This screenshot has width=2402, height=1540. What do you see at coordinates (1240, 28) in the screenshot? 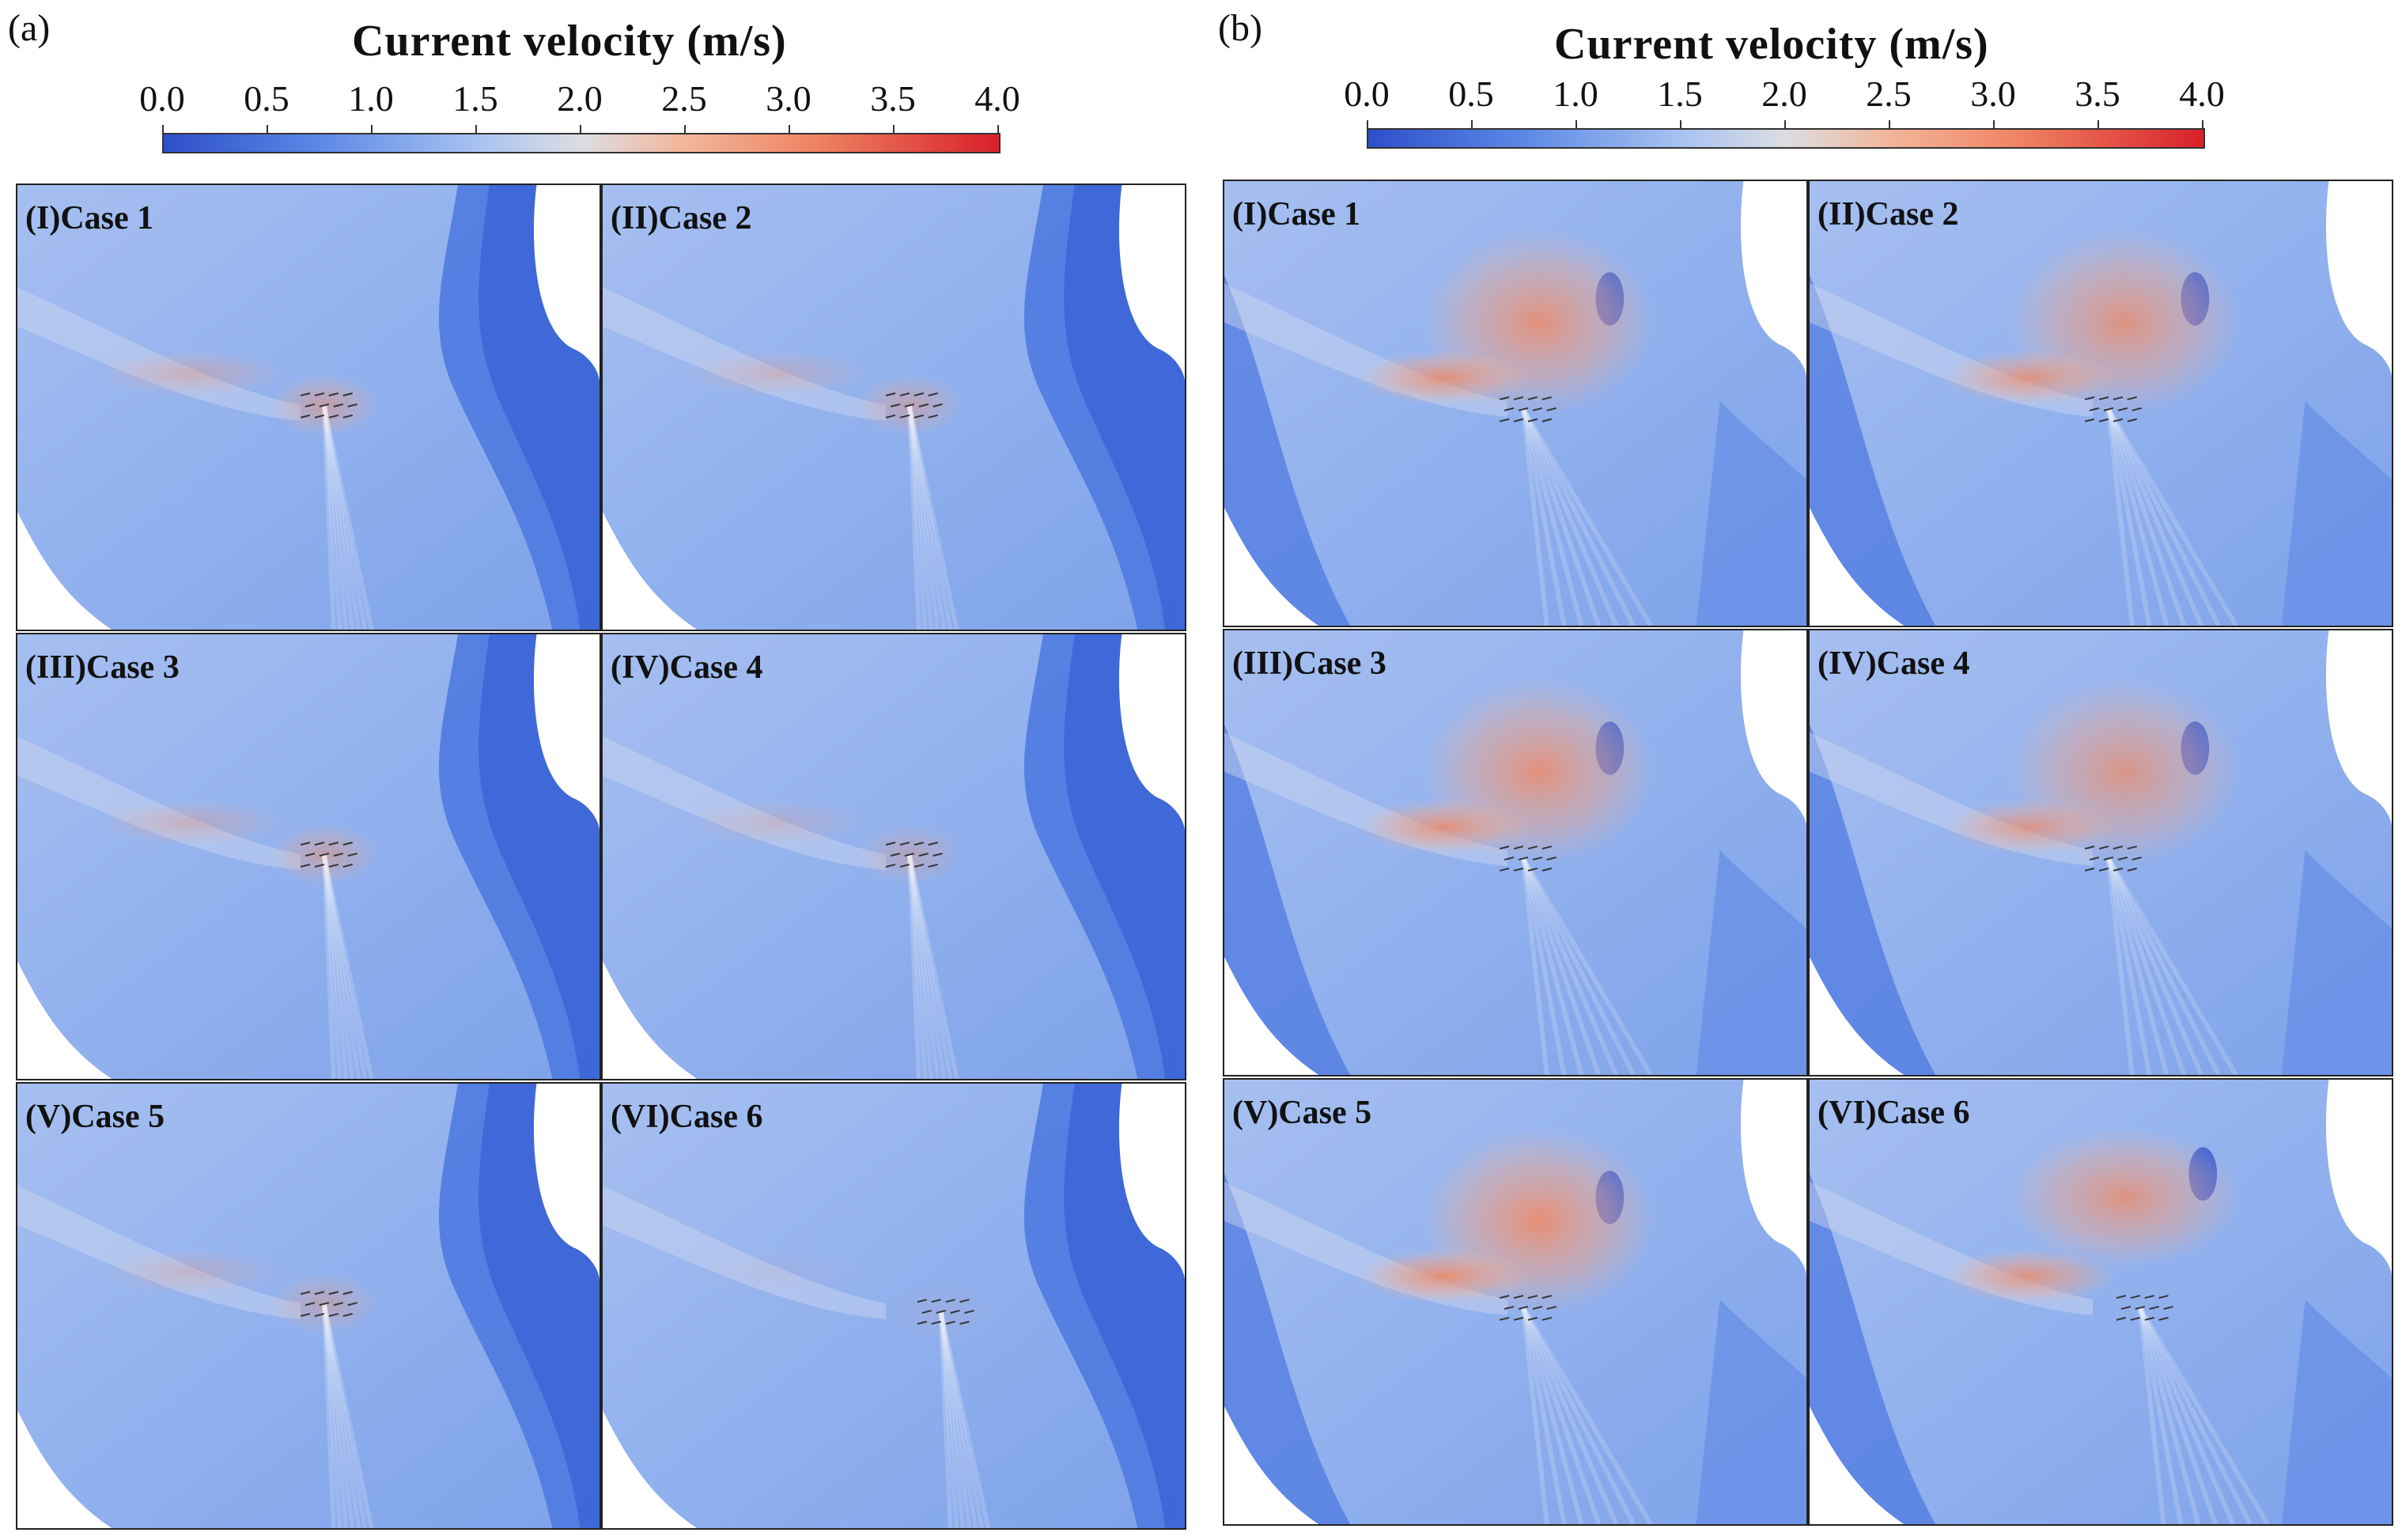
I see `group-label-b: (b)` at bounding box center [1240, 28].